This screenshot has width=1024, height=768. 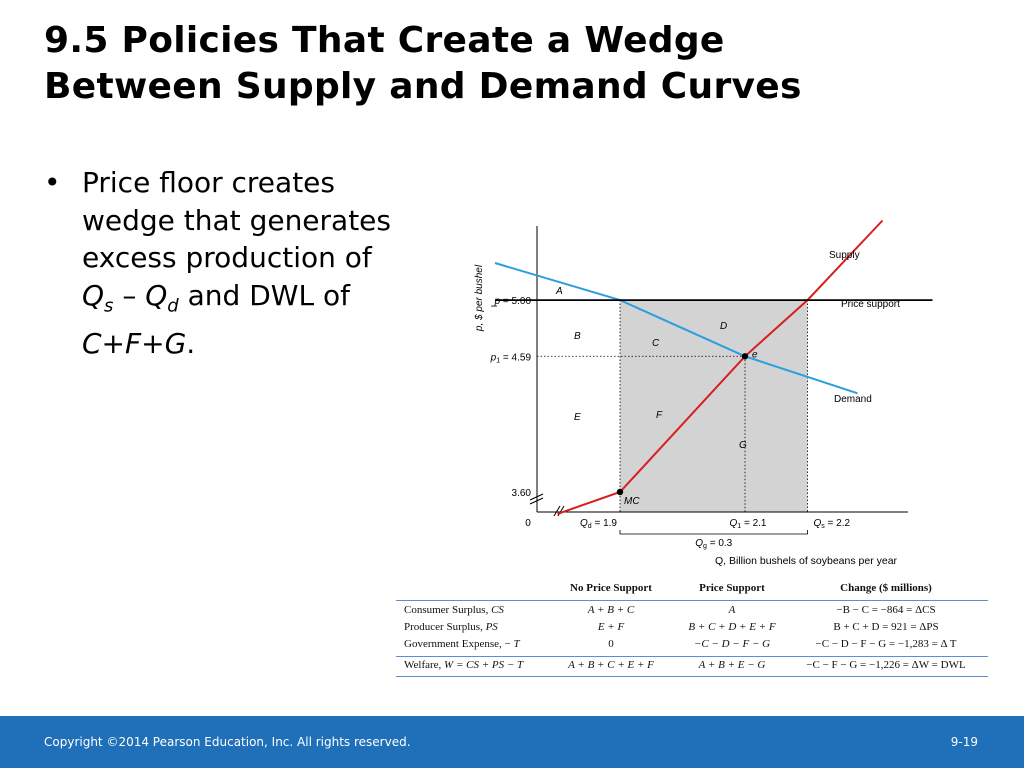 I want to click on origin-label: 0, so click(x=528, y=523).